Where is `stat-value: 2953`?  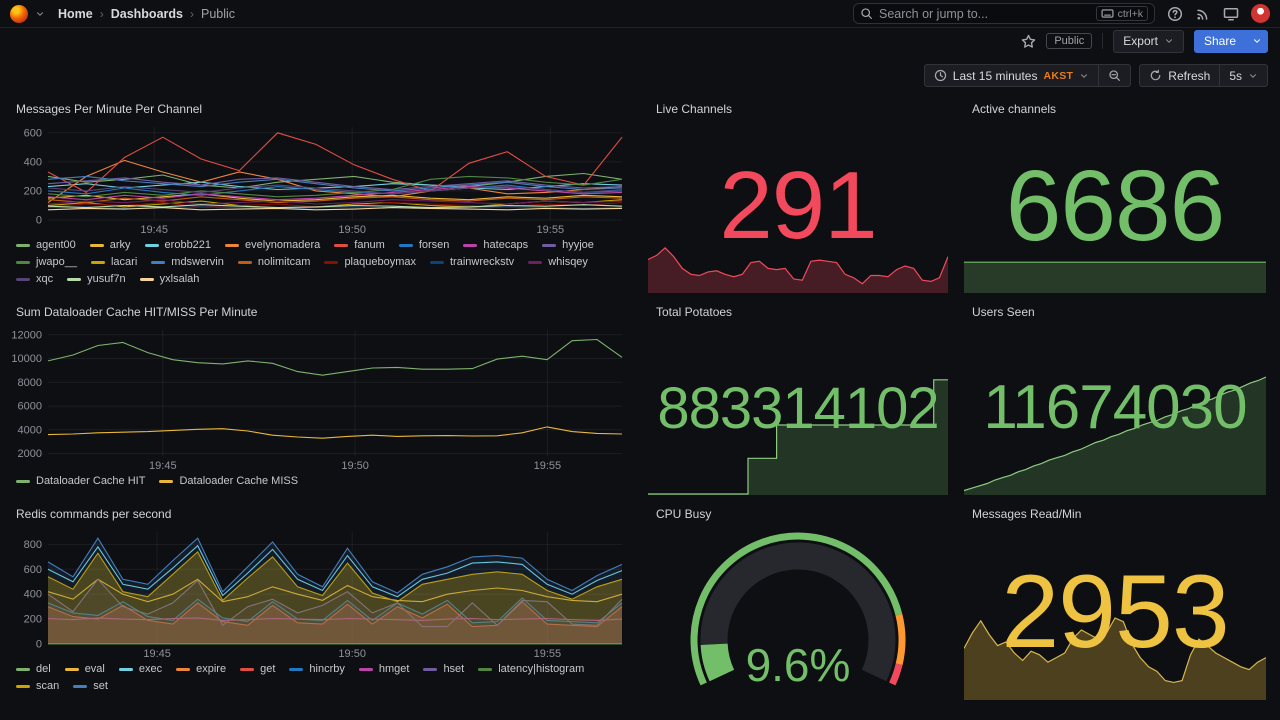 stat-value: 2953 is located at coordinates (1115, 611).